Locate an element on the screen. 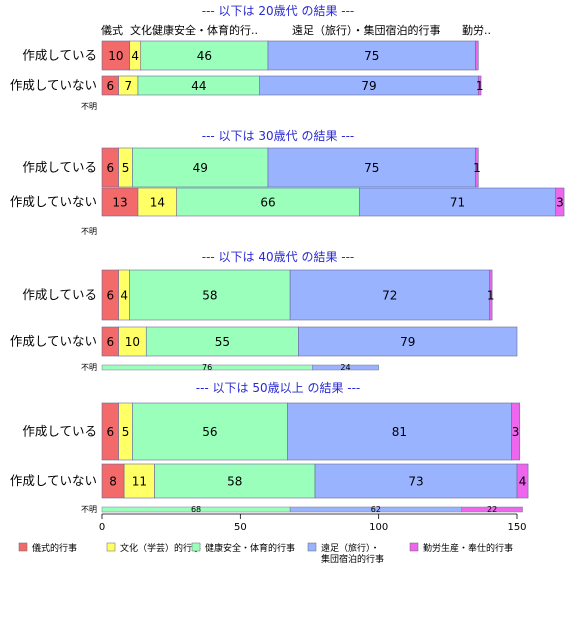 The height and width of the screenshot is (636, 580). unknown-data-label: 22 is located at coordinates (492, 509).